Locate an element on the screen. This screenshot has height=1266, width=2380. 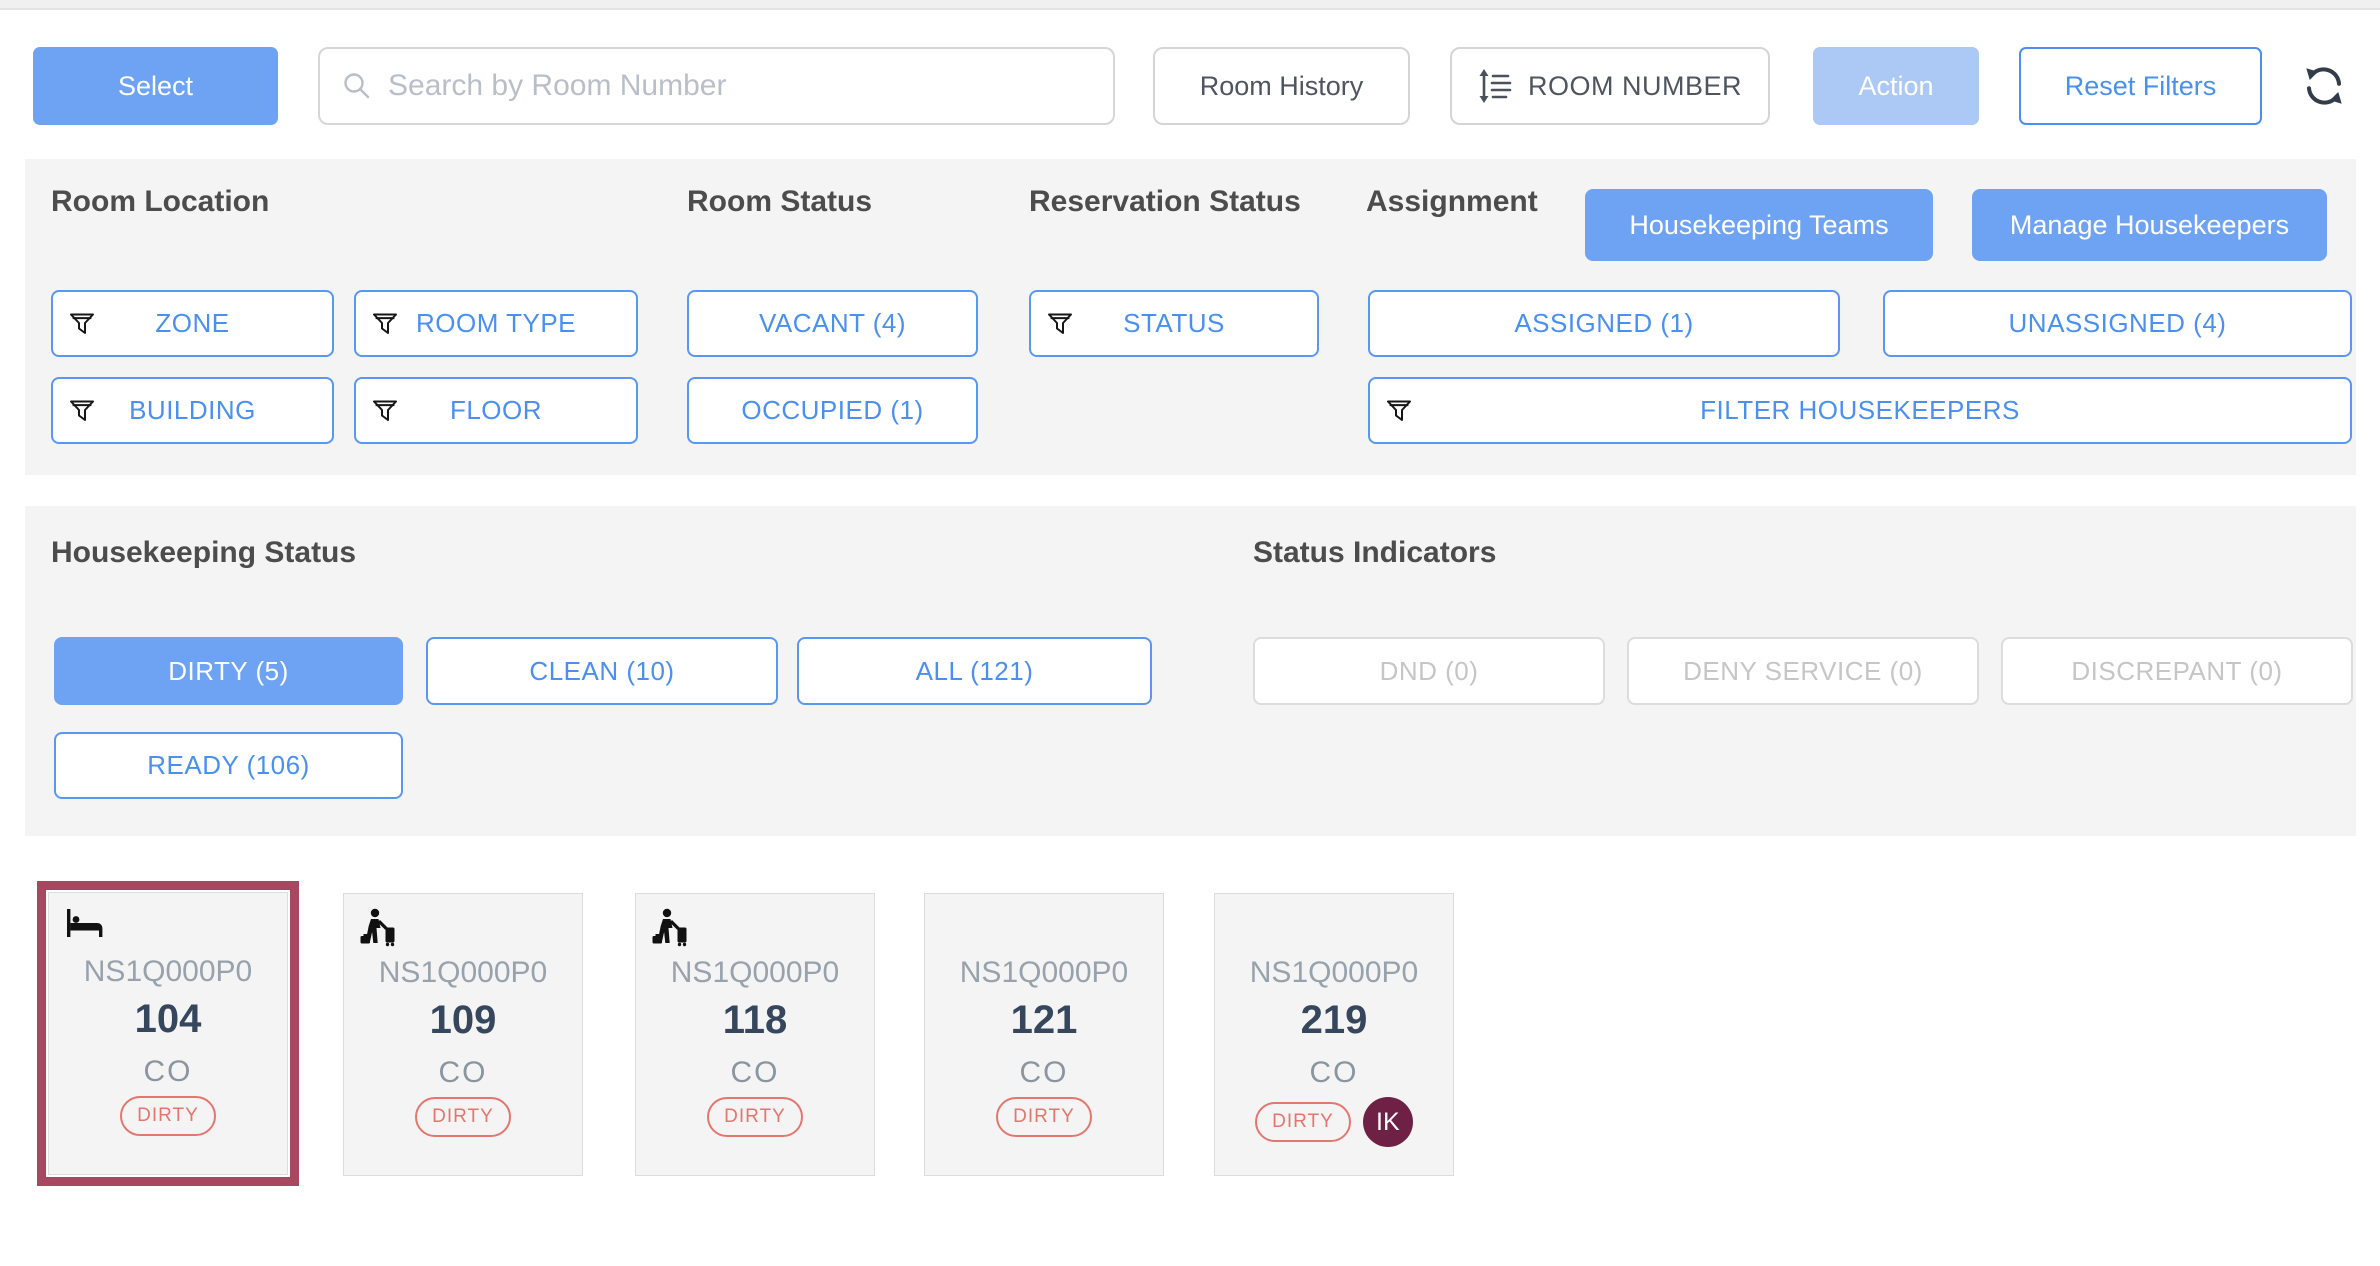
vacant-filter-button: VACANT (4) is located at coordinates (832, 323).